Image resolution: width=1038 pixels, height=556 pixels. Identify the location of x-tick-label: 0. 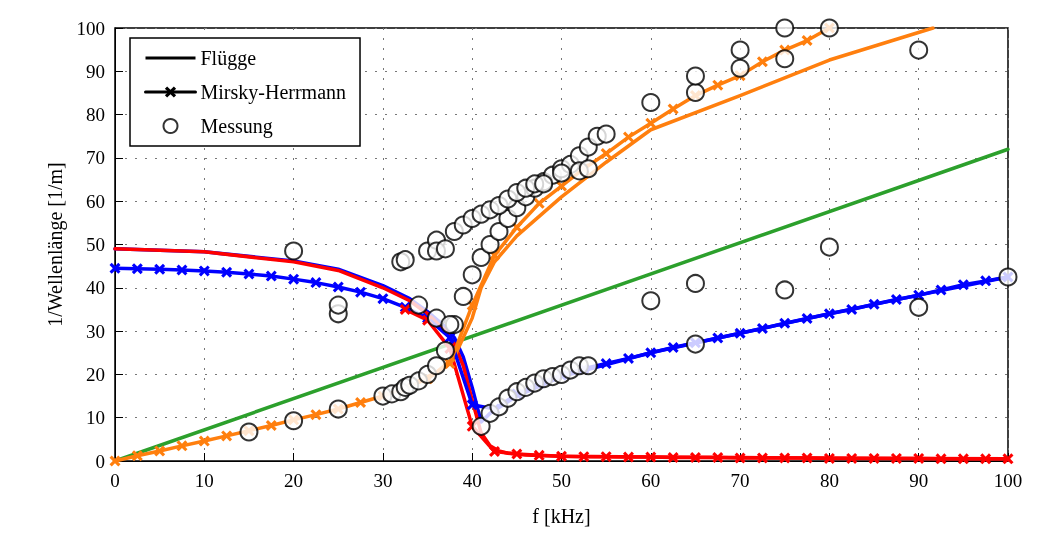
(115, 480).